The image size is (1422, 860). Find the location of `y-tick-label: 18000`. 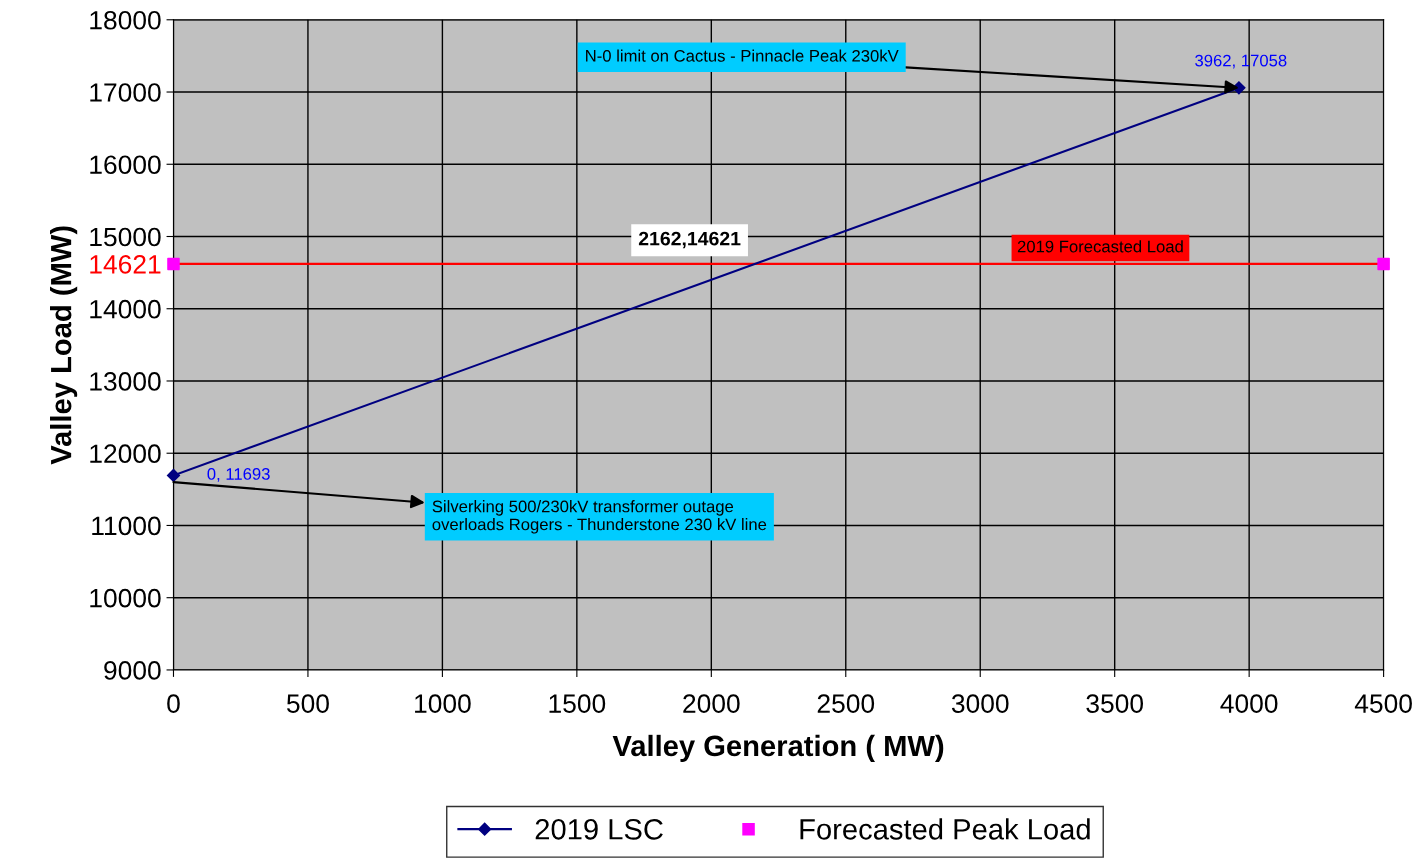

y-tick-label: 18000 is located at coordinates (125, 20).